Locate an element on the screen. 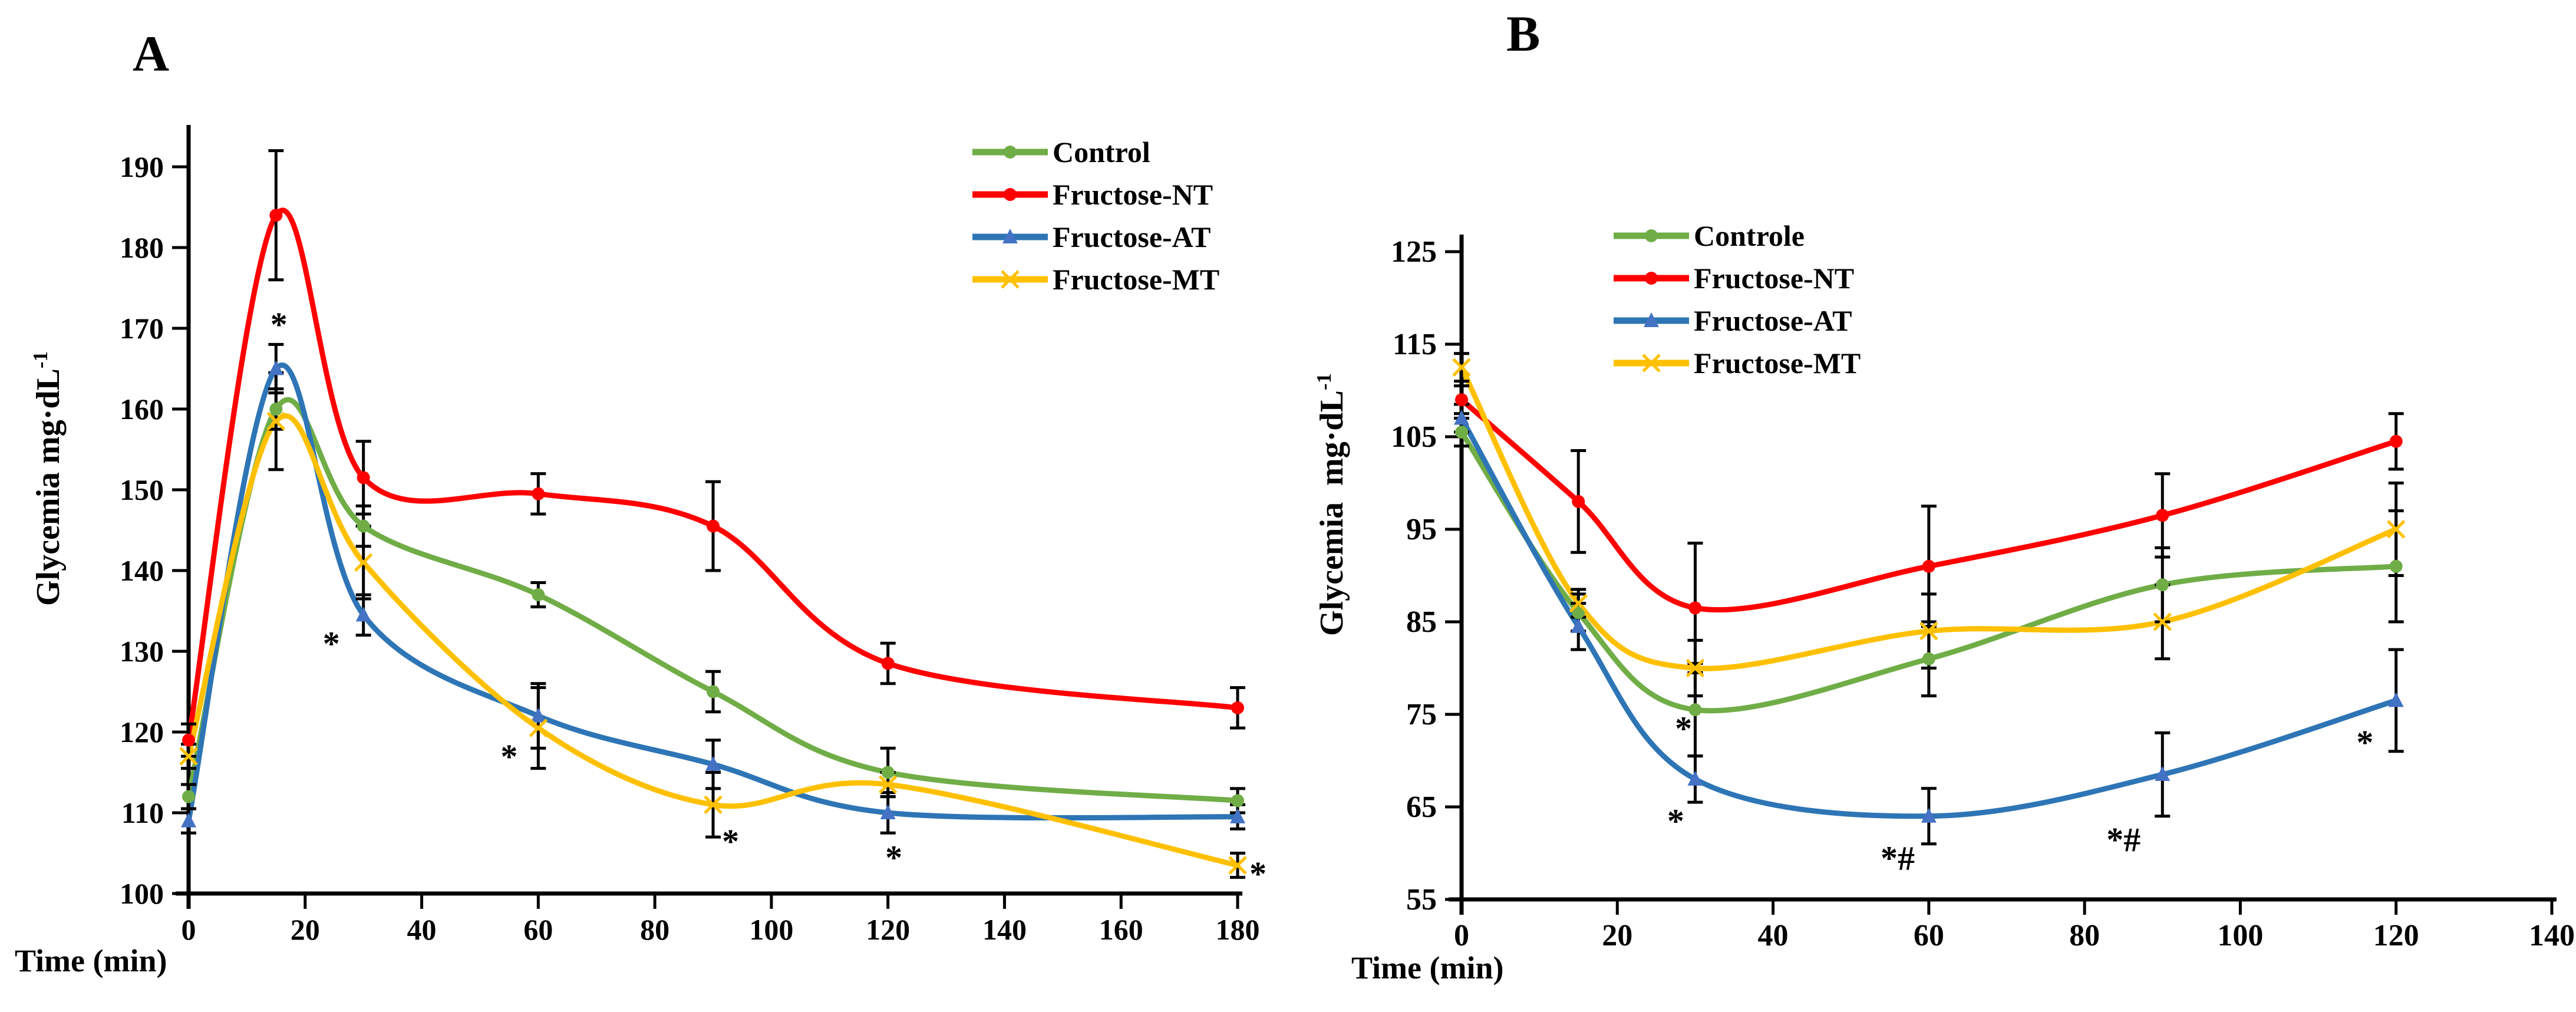  panel-a-label: A is located at coordinates (152, 53).